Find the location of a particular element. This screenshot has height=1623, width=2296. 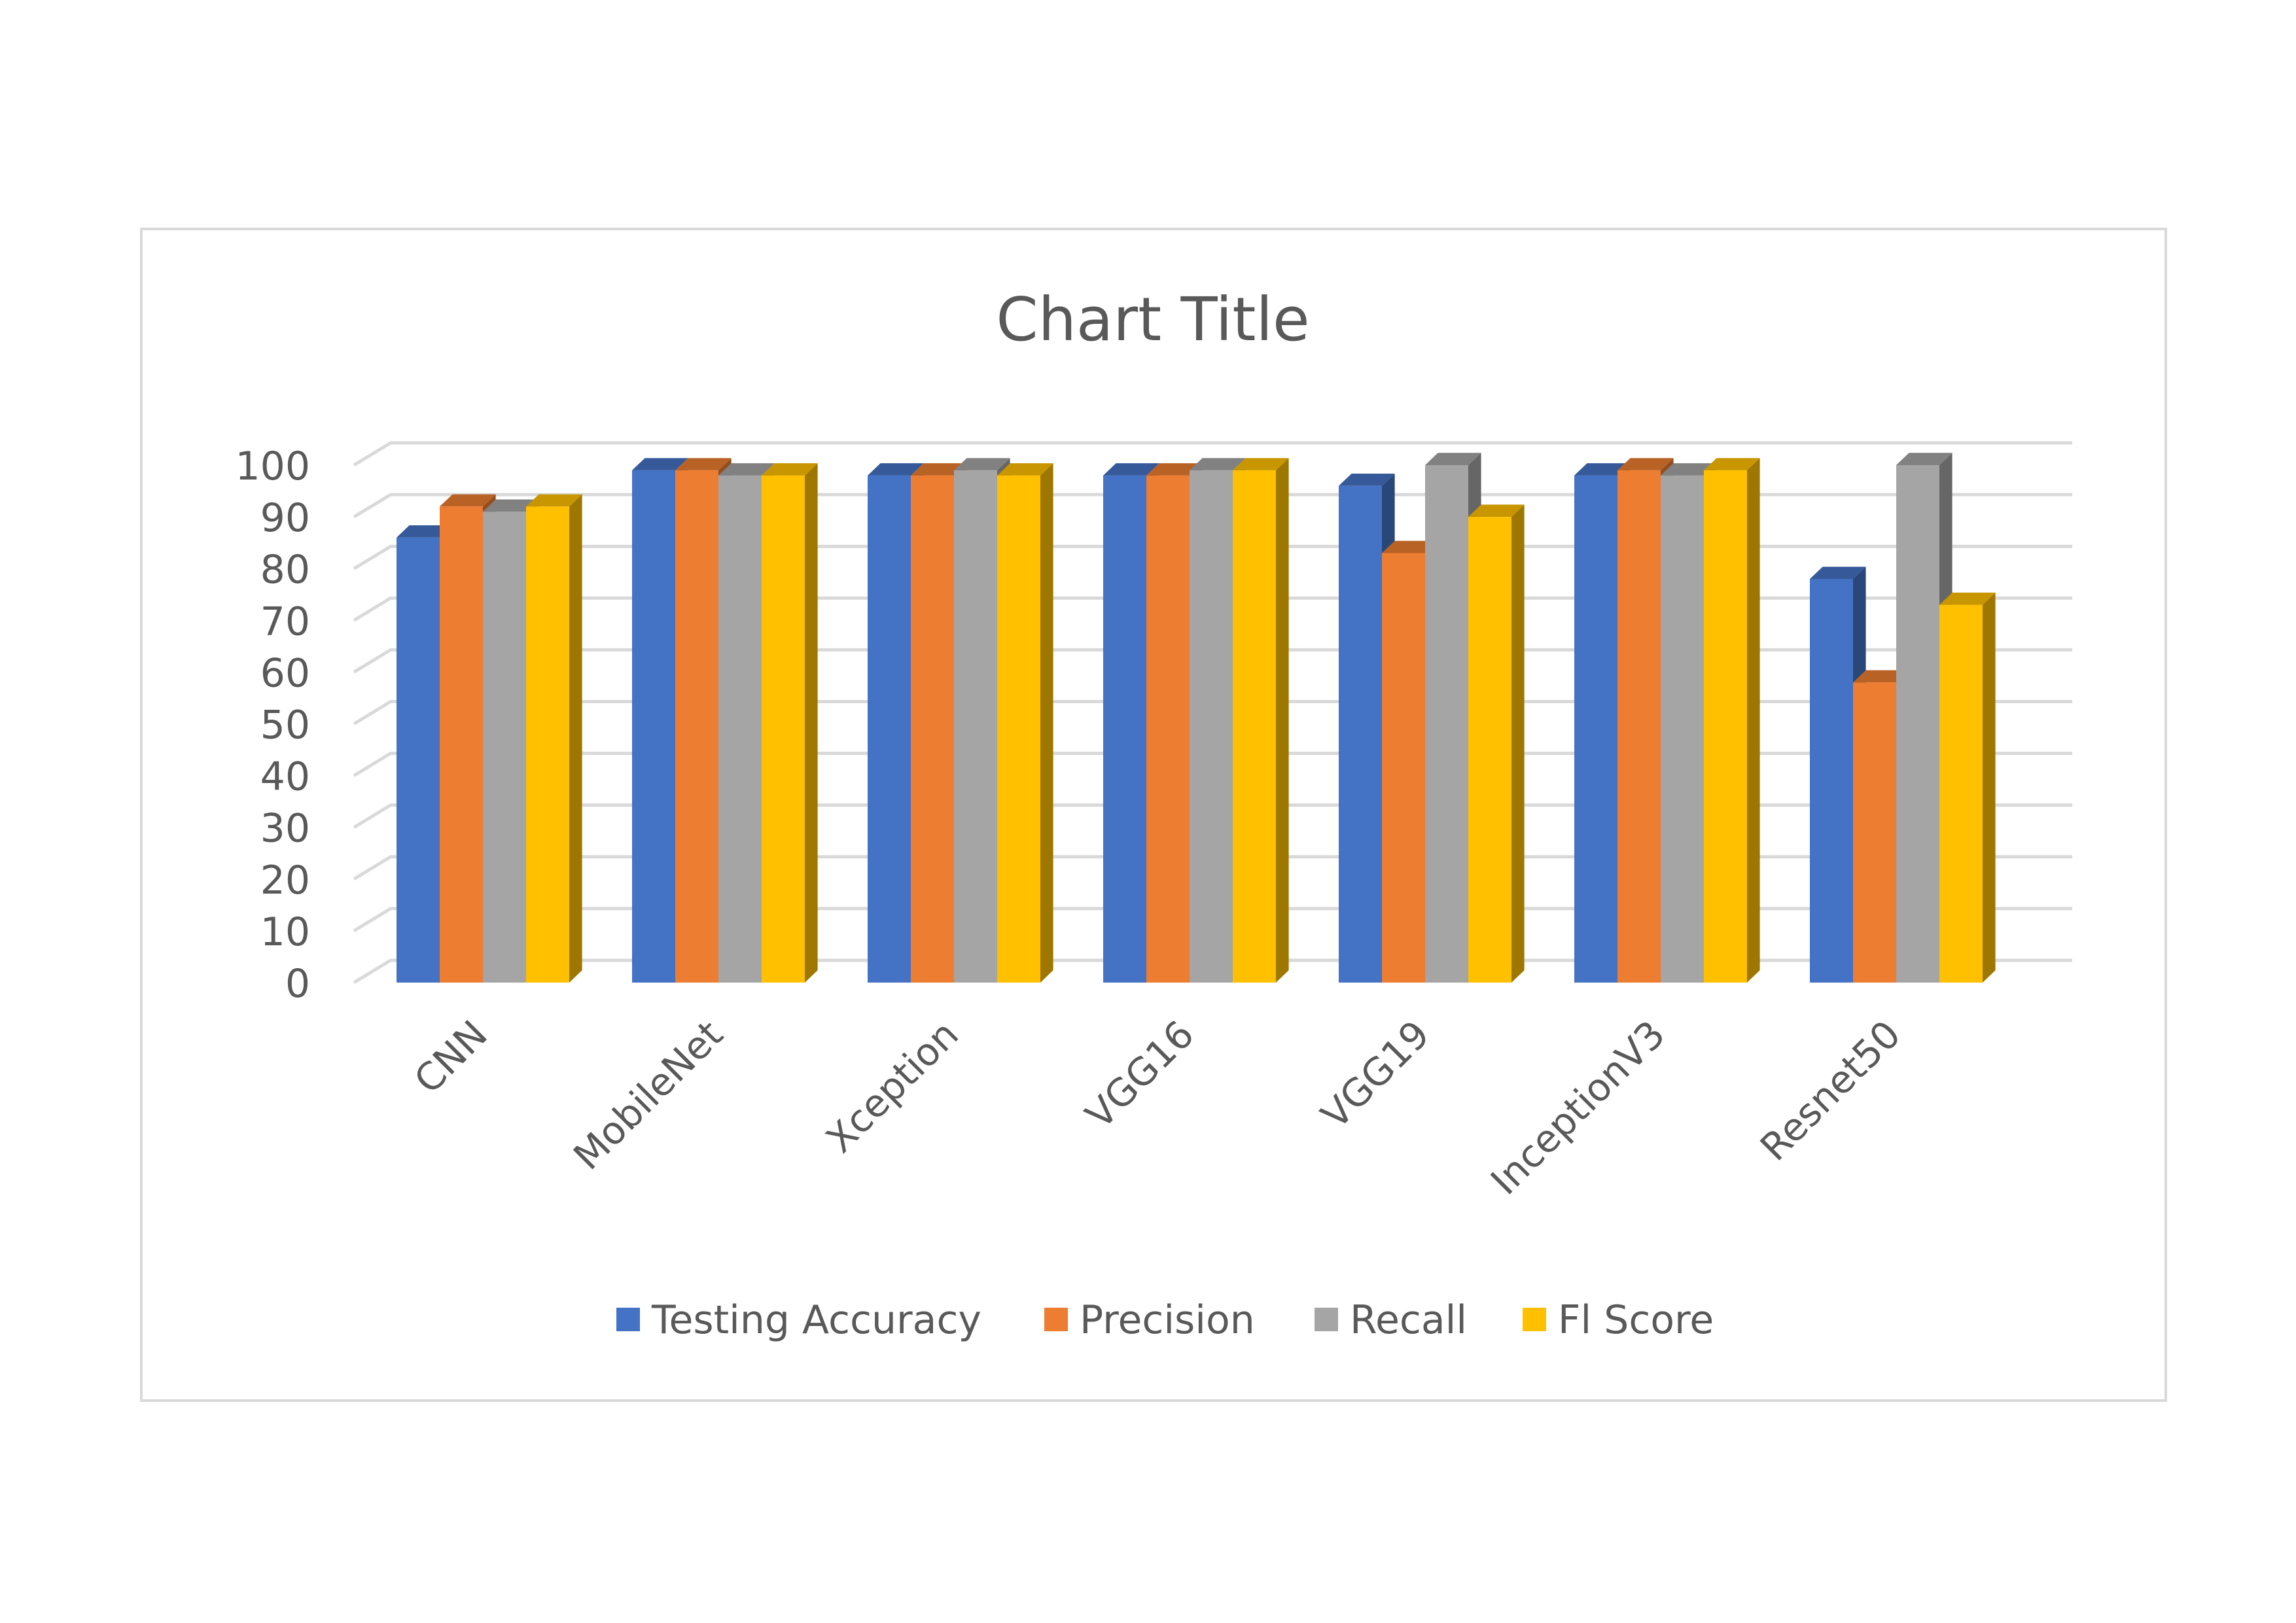

y-tick-label: 40 is located at coordinates (285, 777).